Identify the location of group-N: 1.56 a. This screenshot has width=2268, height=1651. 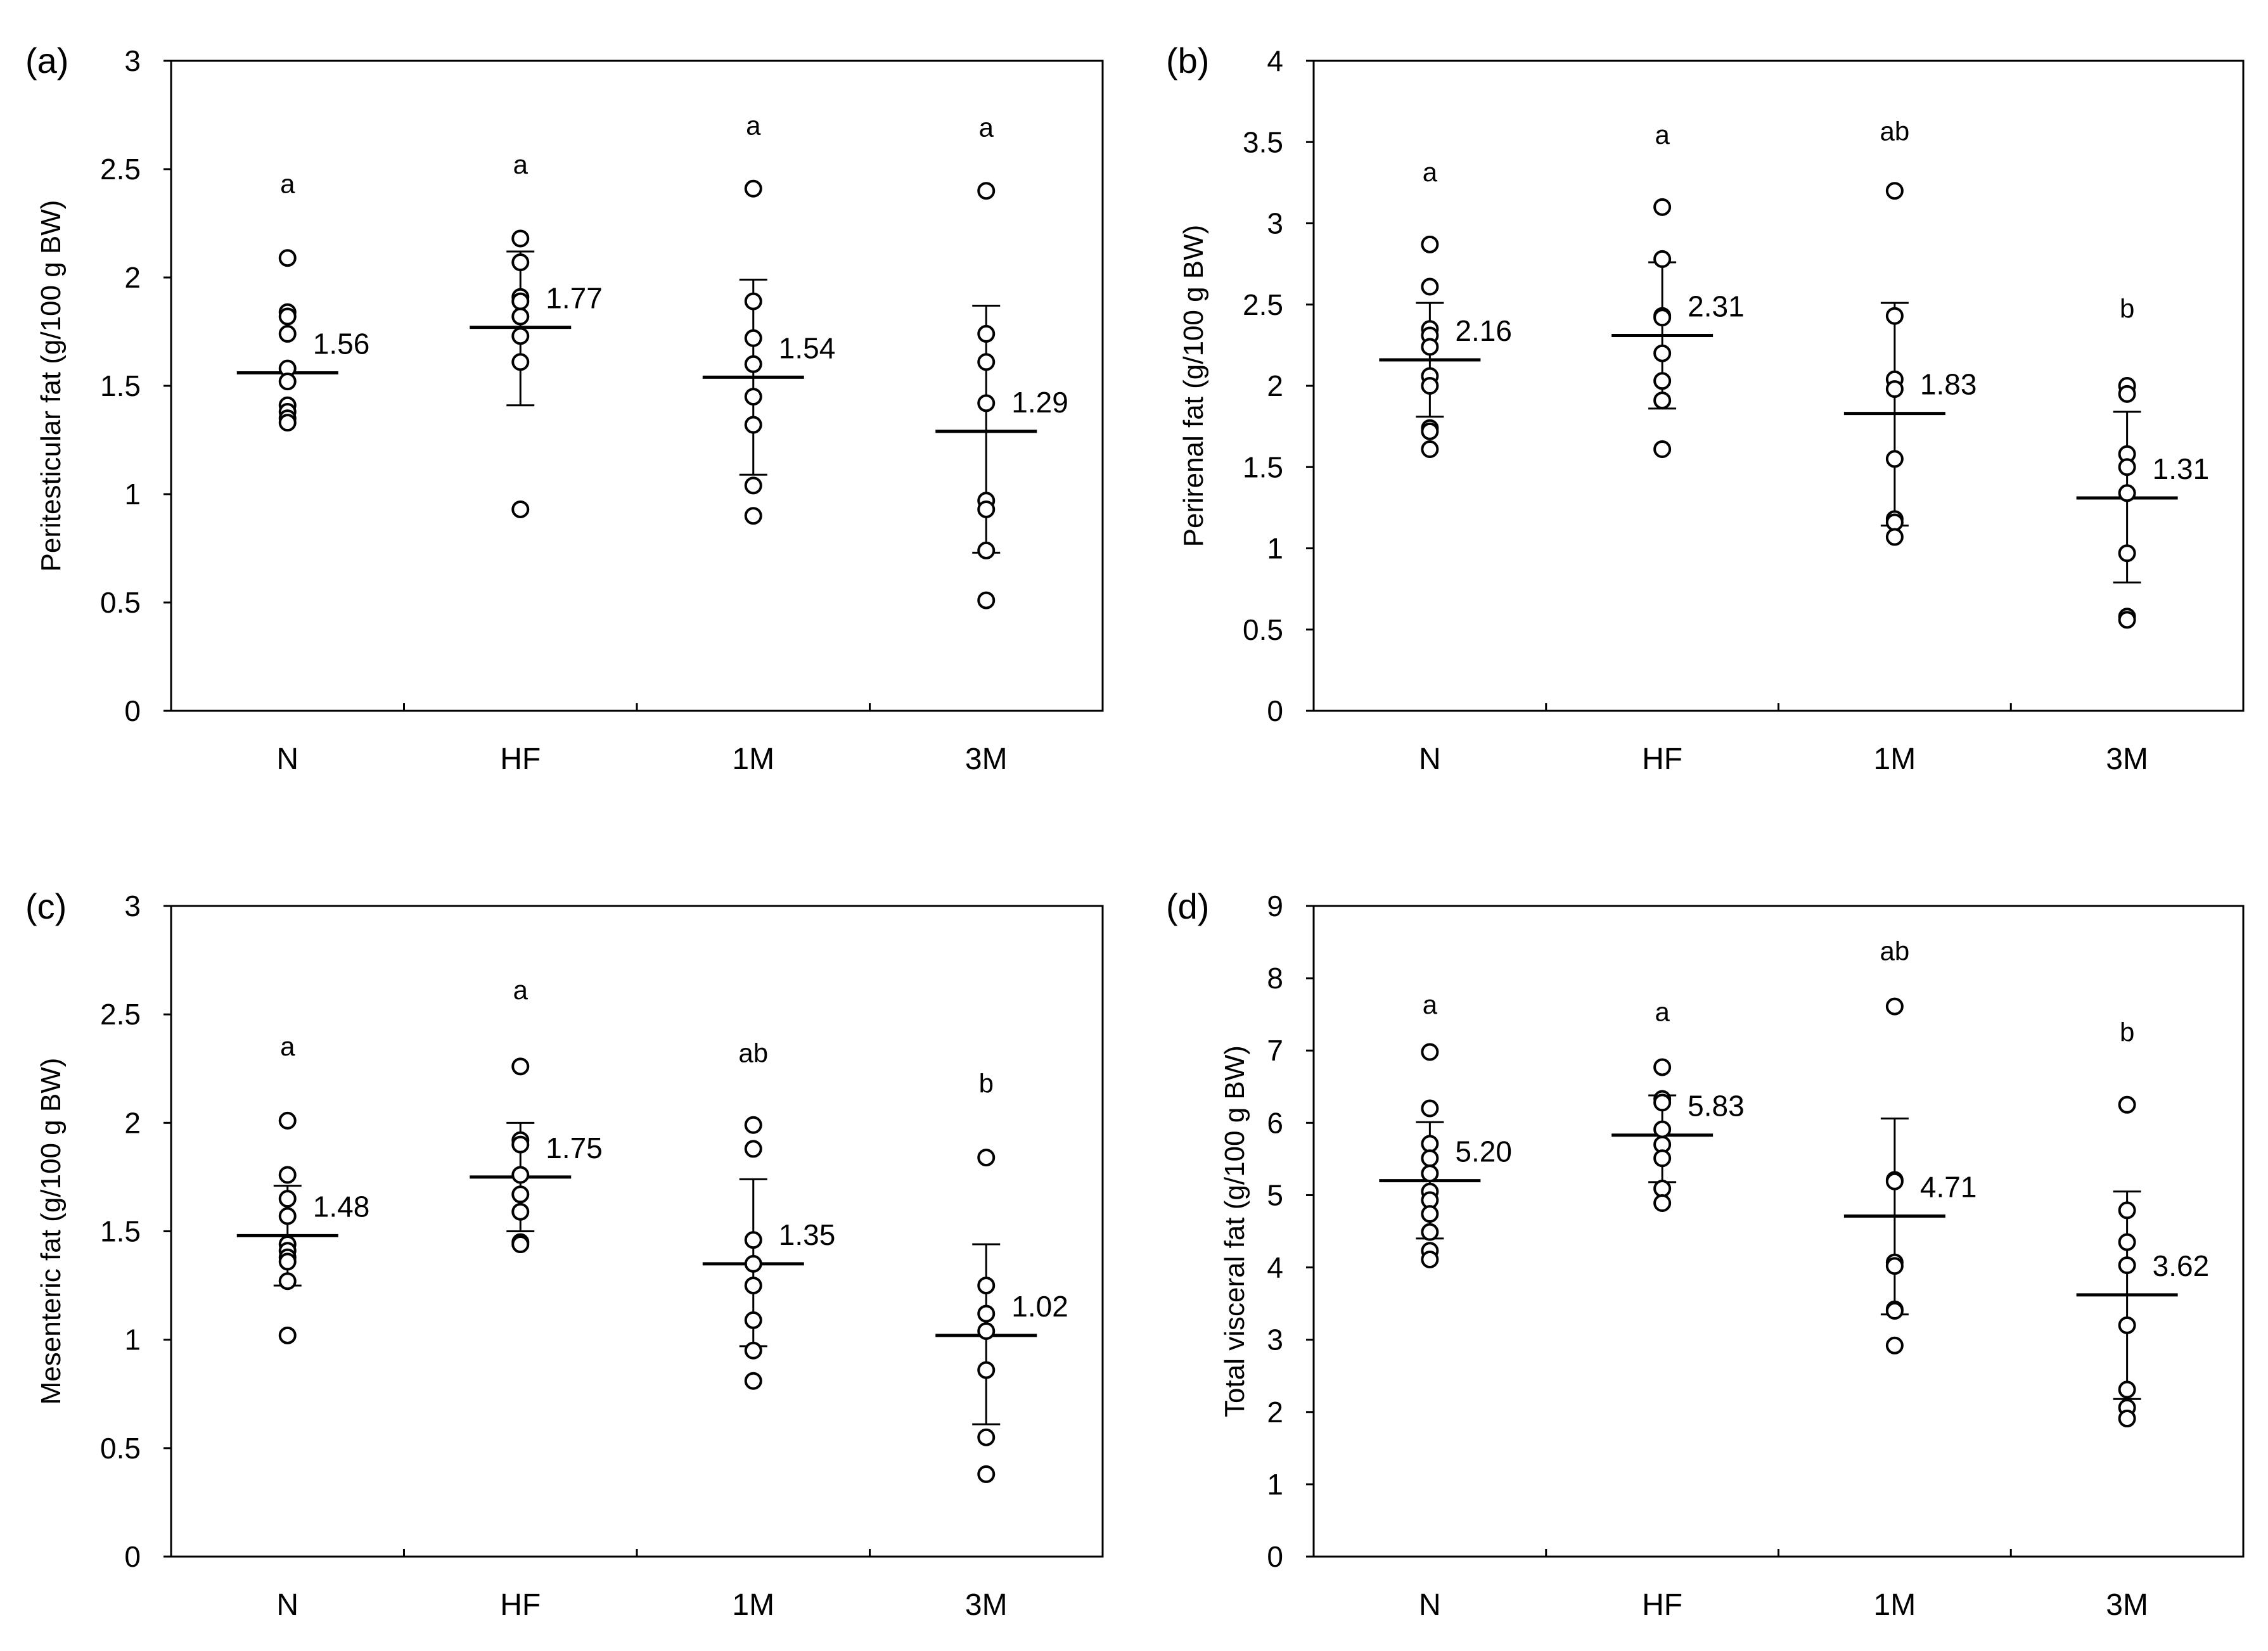
(302, 300).